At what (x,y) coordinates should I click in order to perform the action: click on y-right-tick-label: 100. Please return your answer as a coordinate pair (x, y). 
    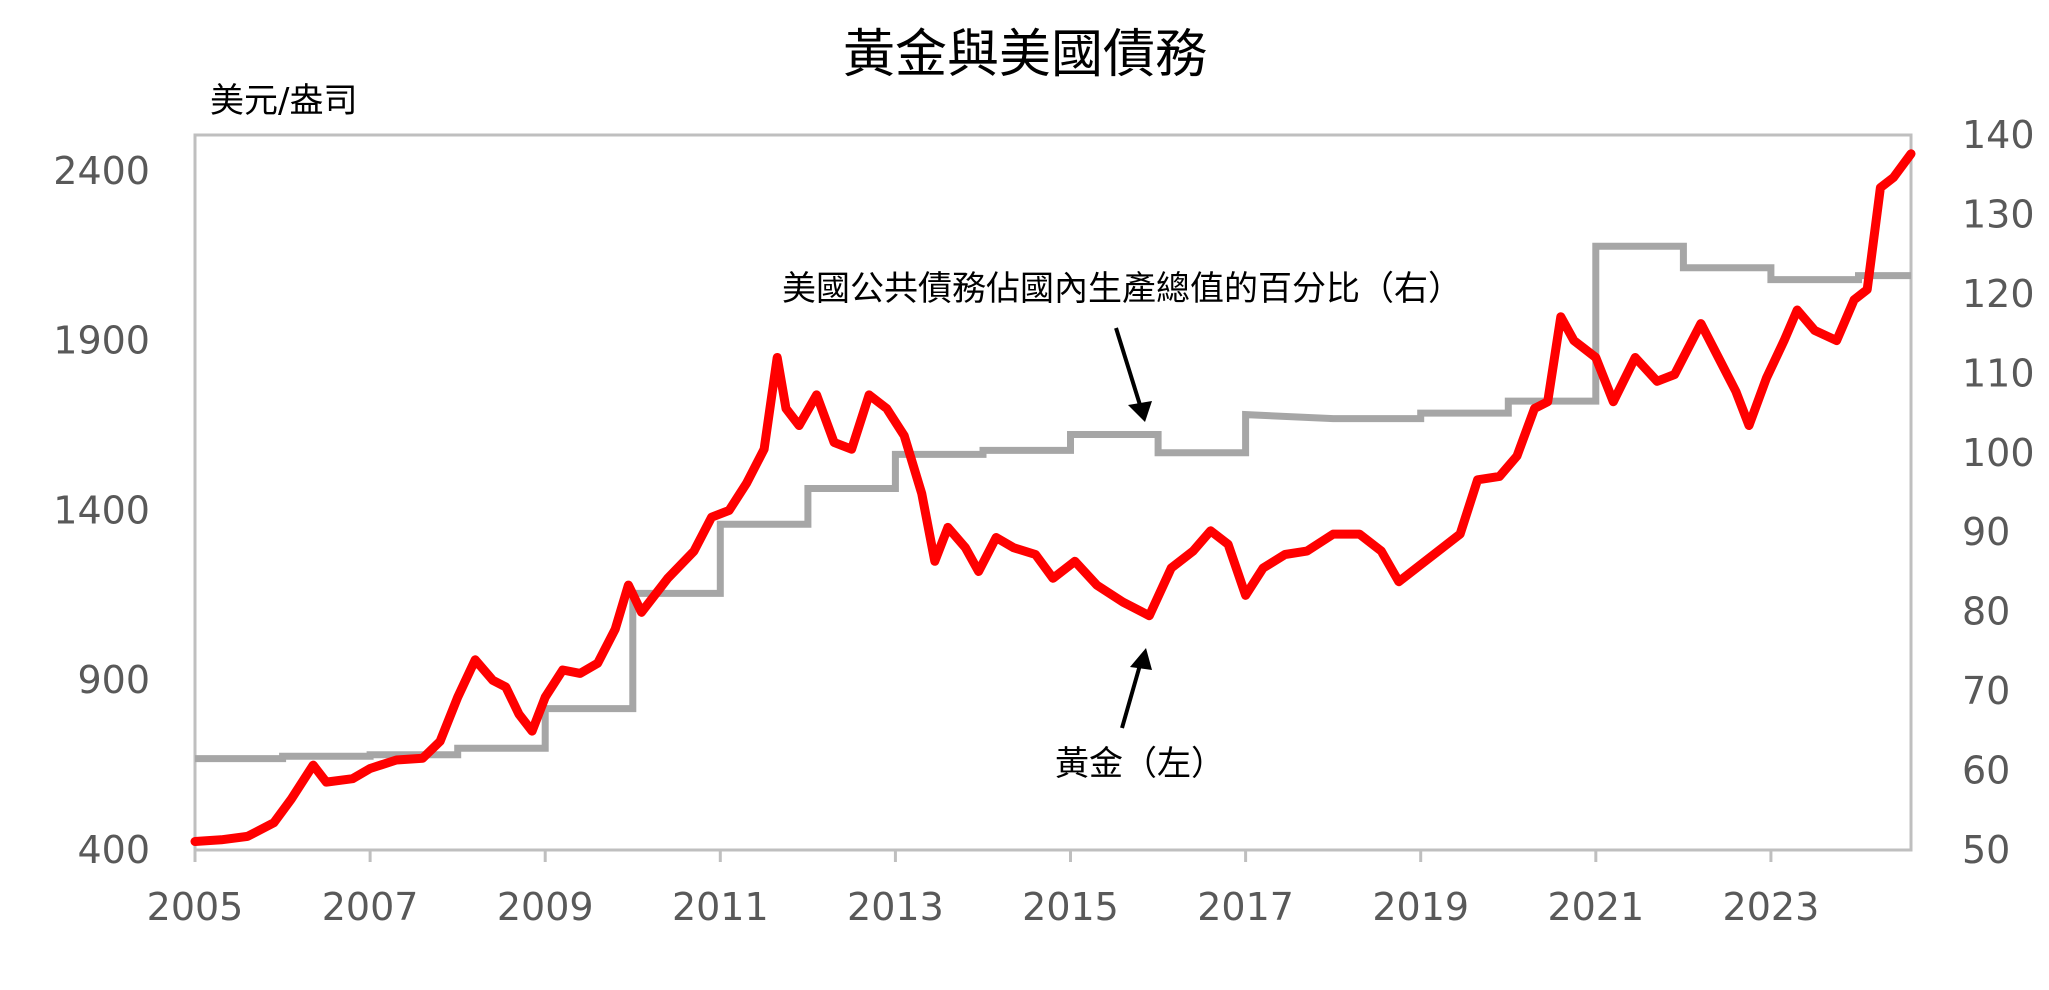
    Looking at the image, I should click on (1998, 453).